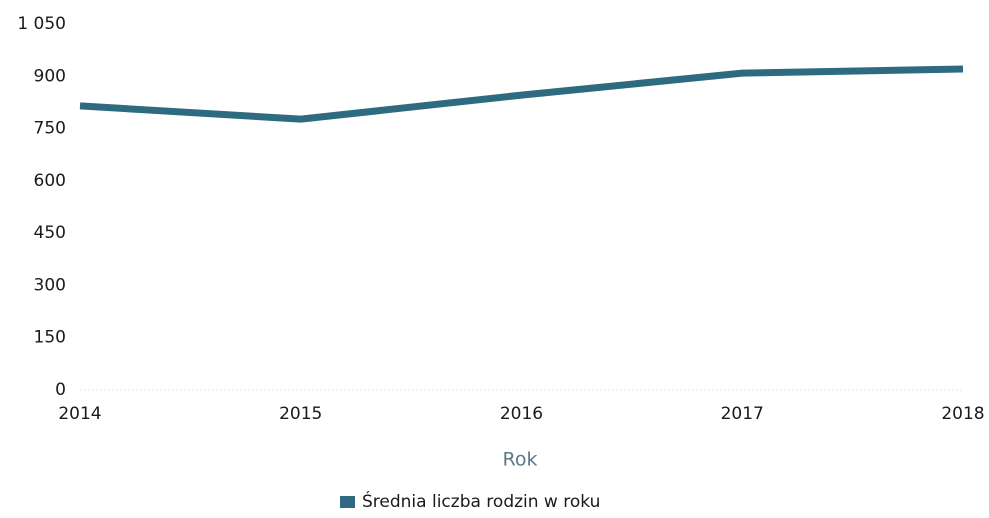  Describe the element at coordinates (50, 181) in the screenshot. I see `y-tick-label: 600` at that location.